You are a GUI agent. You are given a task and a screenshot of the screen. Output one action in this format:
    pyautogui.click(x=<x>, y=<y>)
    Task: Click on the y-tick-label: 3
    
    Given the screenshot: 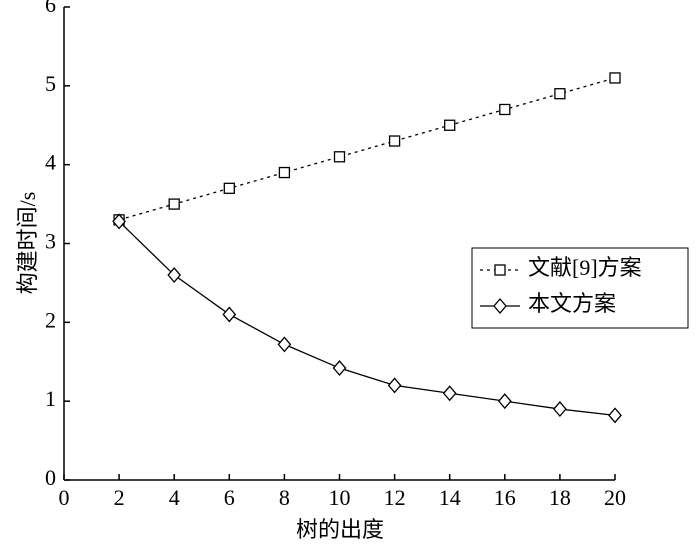 What is the action you would take?
    pyautogui.click(x=50, y=241)
    